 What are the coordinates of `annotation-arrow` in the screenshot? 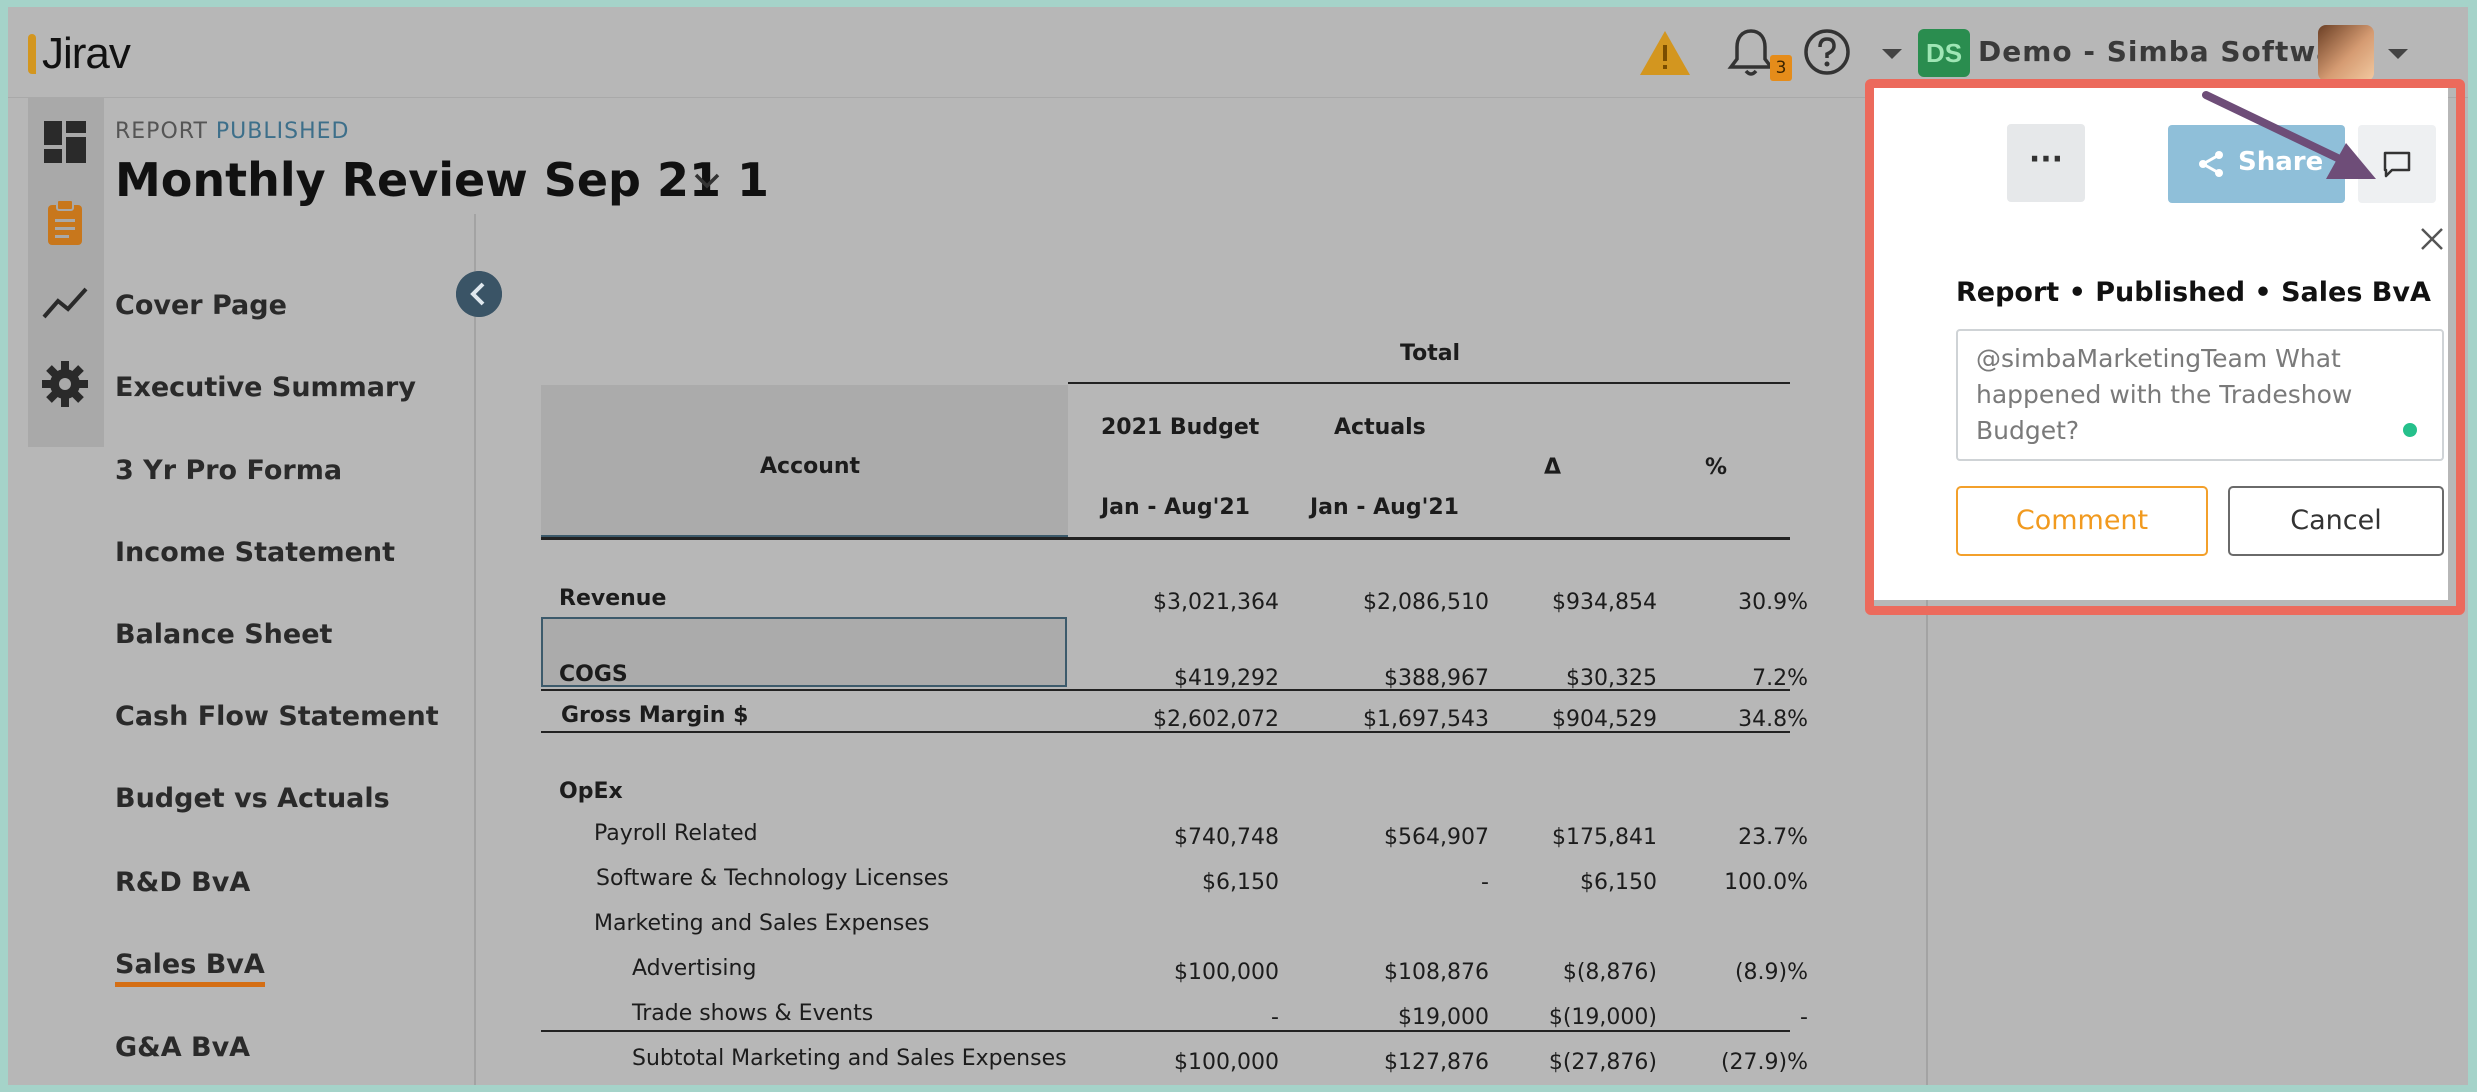 It's located at (2289, 135).